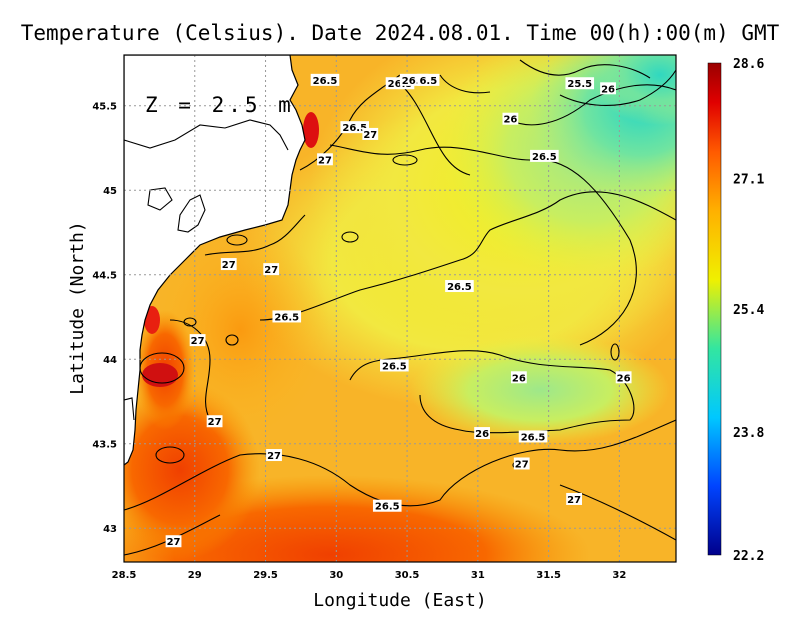 Image resolution: width=800 pixels, height=618 pixels. What do you see at coordinates (265, 575) in the screenshot?
I see `x-tick-label: 29.5` at bounding box center [265, 575].